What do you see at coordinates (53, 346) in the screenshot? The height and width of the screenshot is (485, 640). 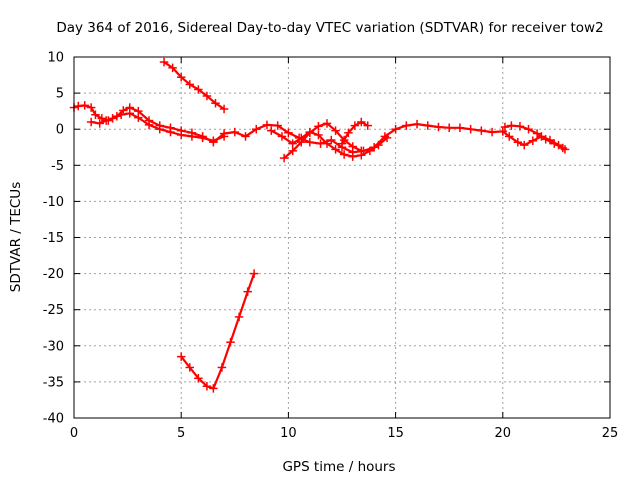 I see `y-tick-label: -30` at bounding box center [53, 346].